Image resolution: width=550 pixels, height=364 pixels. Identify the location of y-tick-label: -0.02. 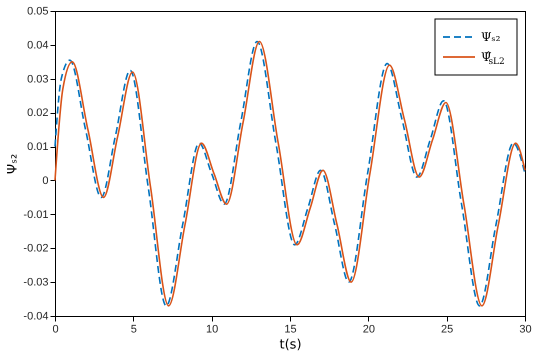
(35, 248).